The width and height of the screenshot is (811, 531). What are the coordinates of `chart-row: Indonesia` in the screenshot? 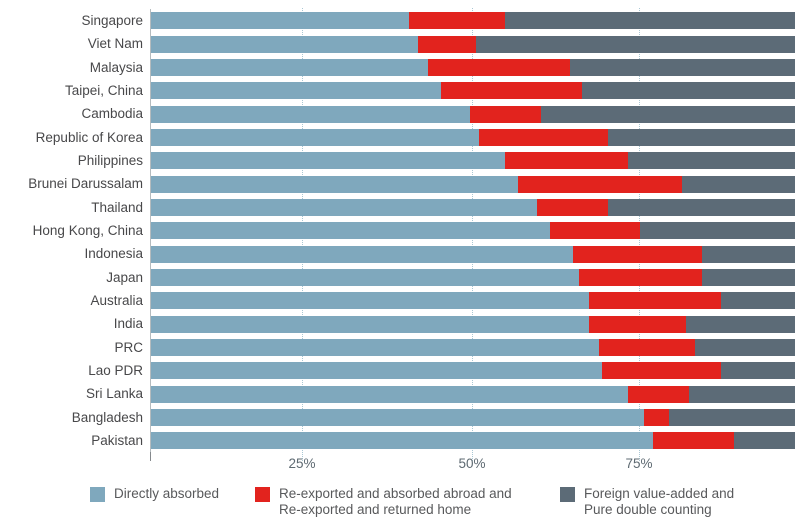 It's located at (397, 253).